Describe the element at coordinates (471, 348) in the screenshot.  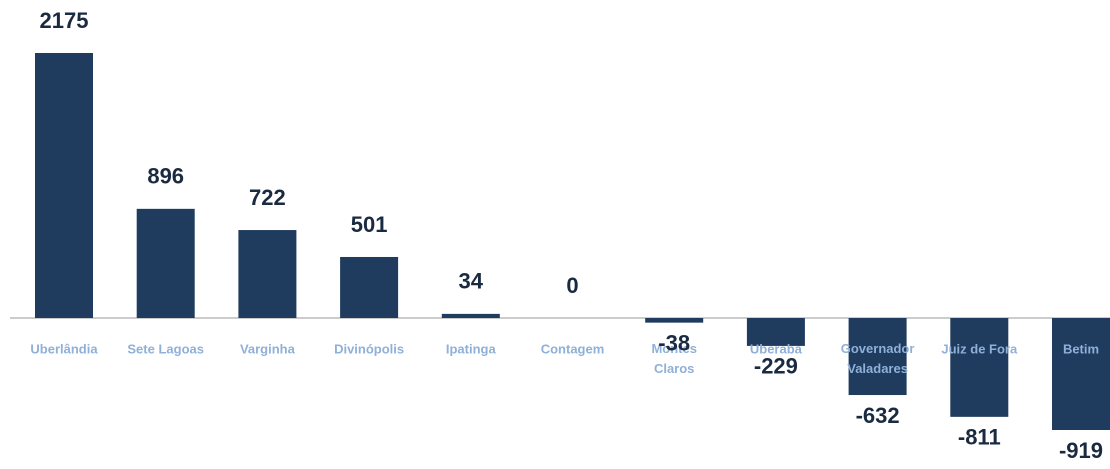
I see `x-tick-label: Ipatinga` at that location.